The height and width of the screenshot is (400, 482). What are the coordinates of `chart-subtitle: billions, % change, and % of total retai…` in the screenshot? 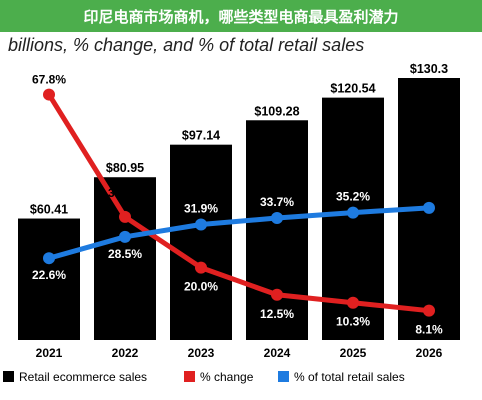 It's located at (186, 45).